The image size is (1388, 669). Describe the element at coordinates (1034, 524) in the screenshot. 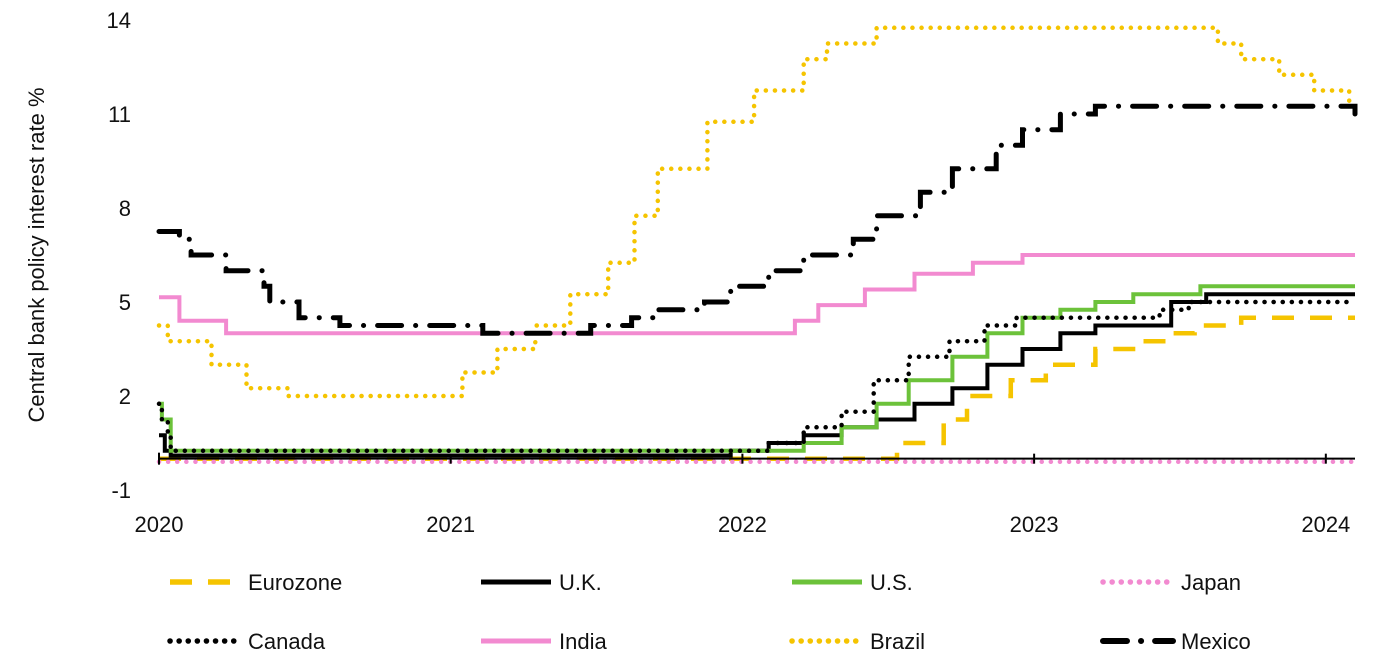

I see `x-tick-label: 2023` at that location.